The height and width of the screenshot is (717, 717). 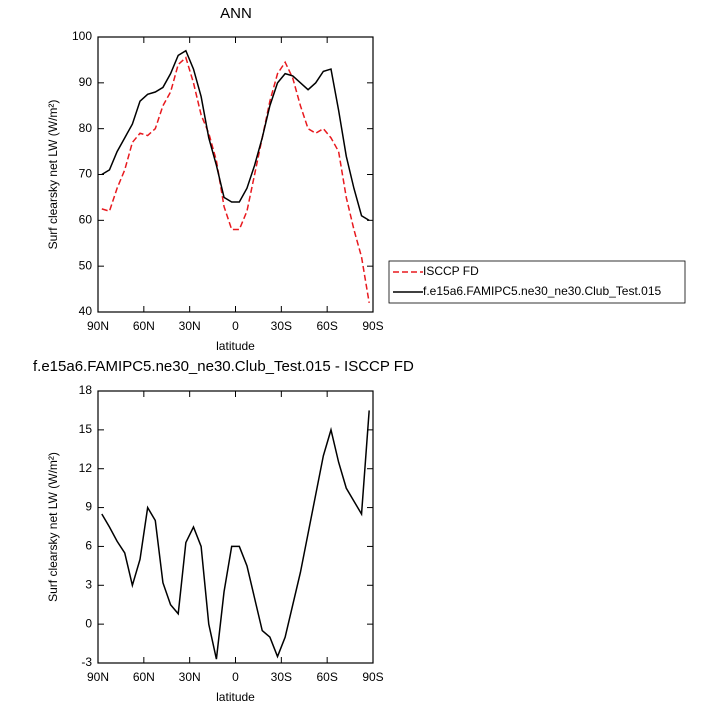 What do you see at coordinates (86, 311) in the screenshot?
I see `y-tick-label: 40` at bounding box center [86, 311].